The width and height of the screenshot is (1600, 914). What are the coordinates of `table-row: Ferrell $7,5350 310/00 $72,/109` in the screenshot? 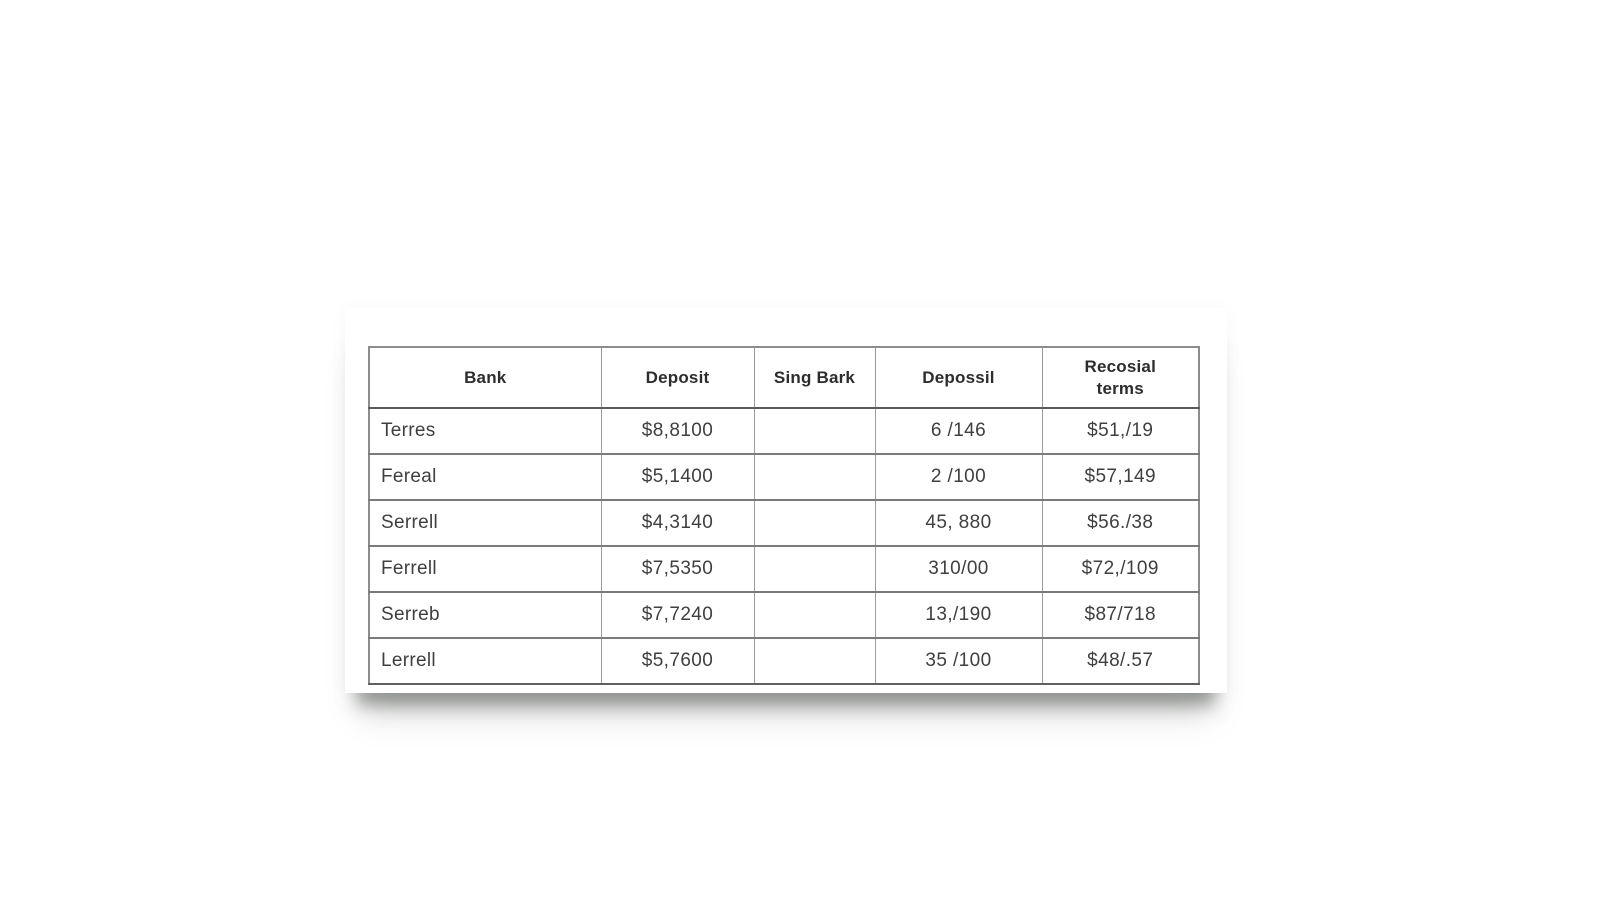 It's located at (784, 569).